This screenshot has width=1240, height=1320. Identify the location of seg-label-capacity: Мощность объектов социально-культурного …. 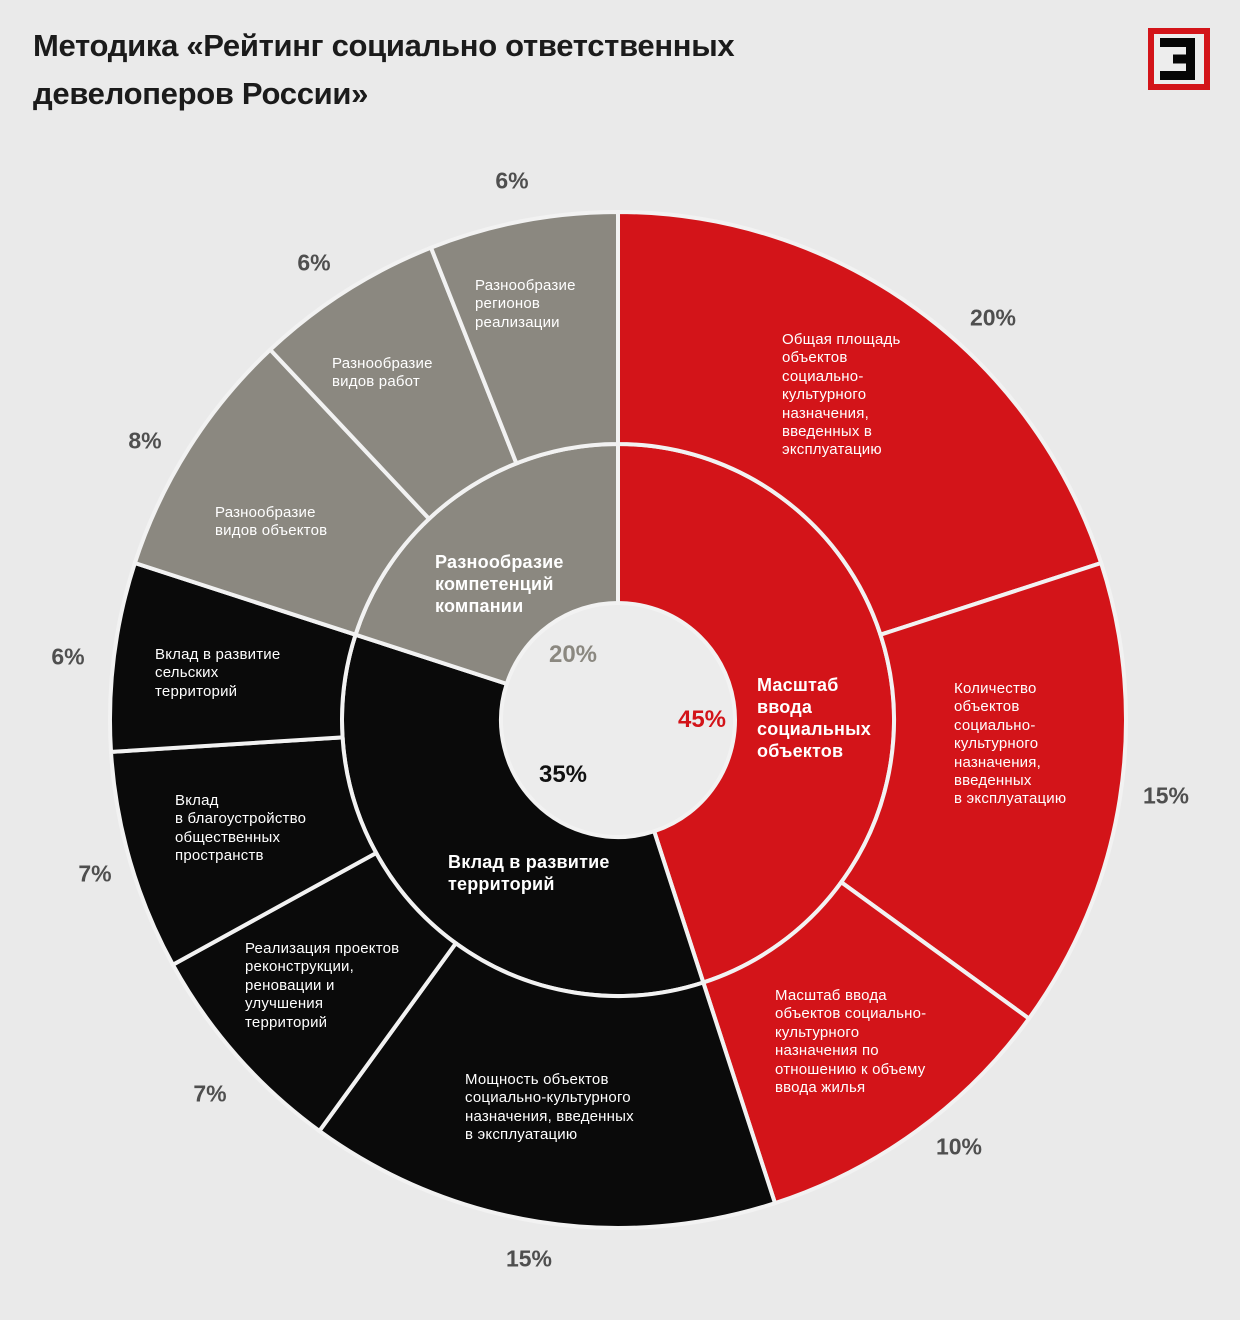
(549, 1107).